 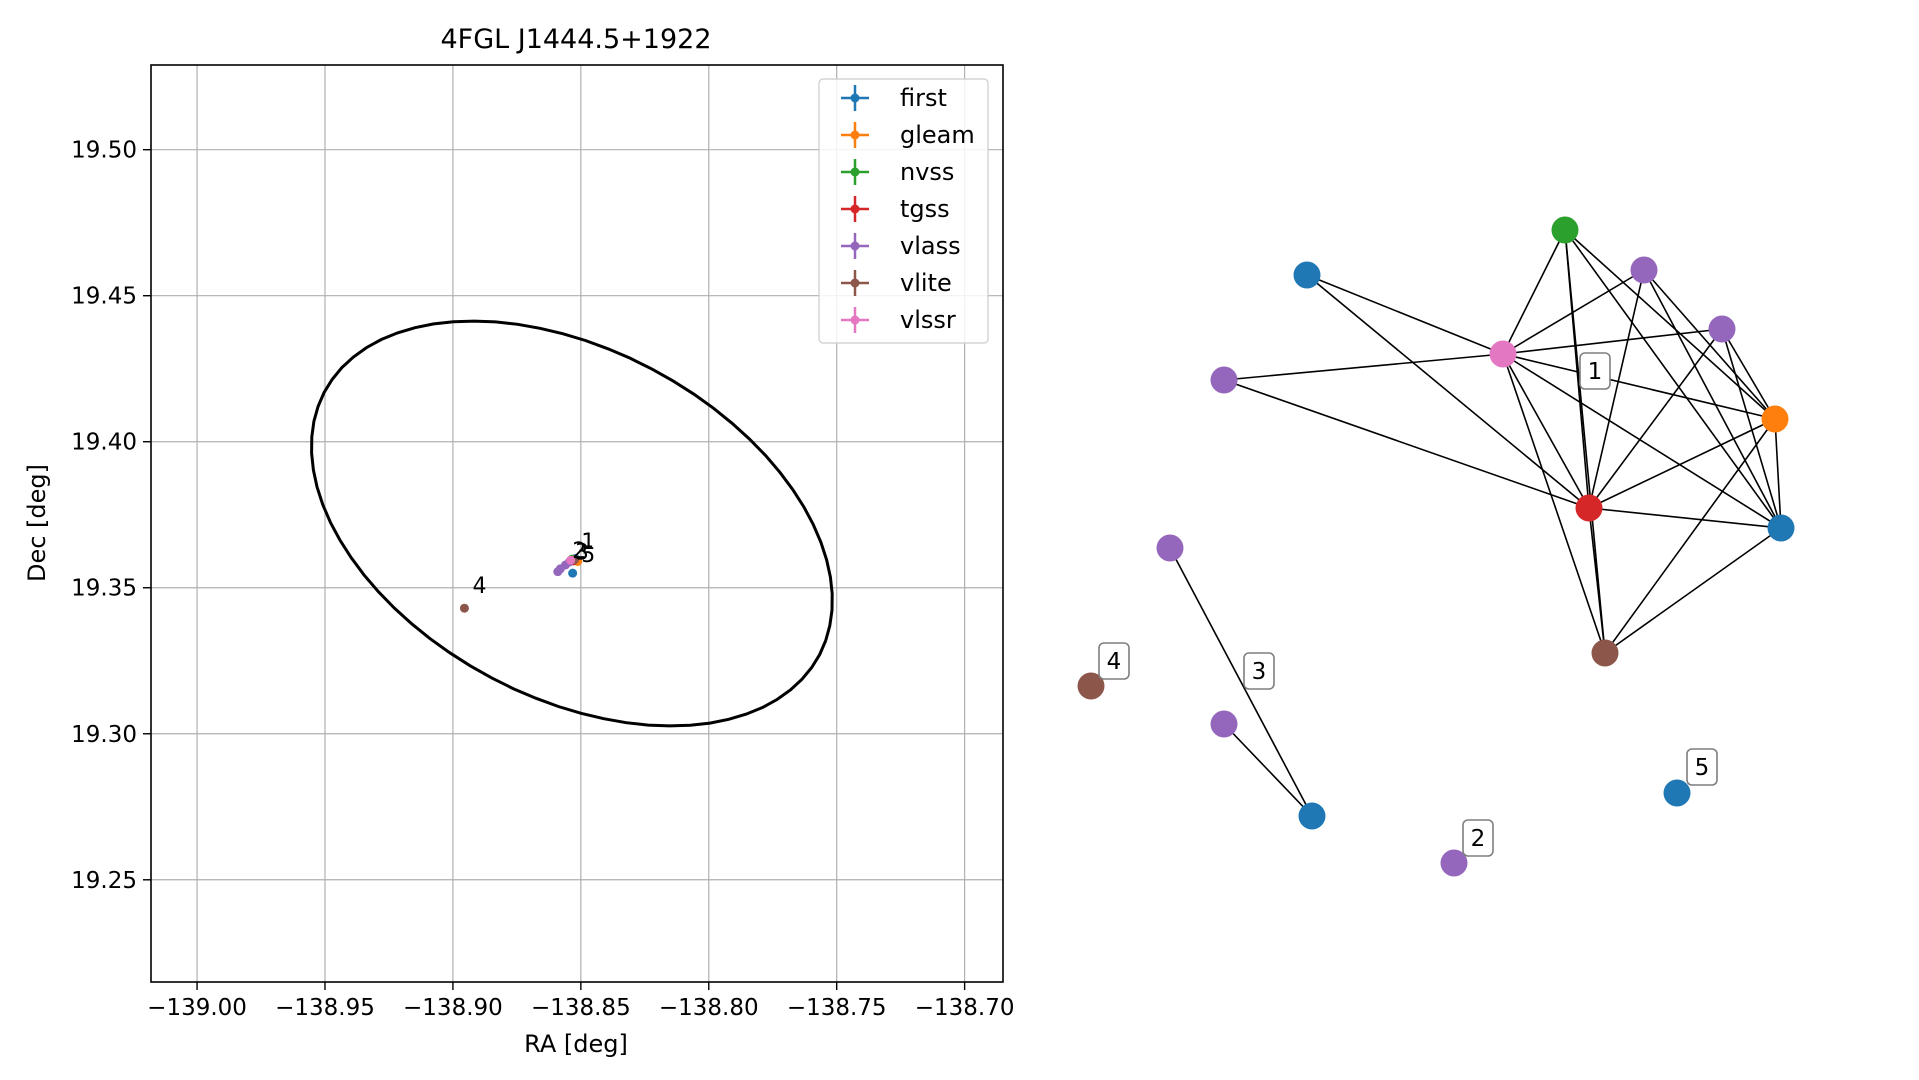 What do you see at coordinates (898, 320) in the screenshot?
I see `legend-entry-vlssr: vlssr` at bounding box center [898, 320].